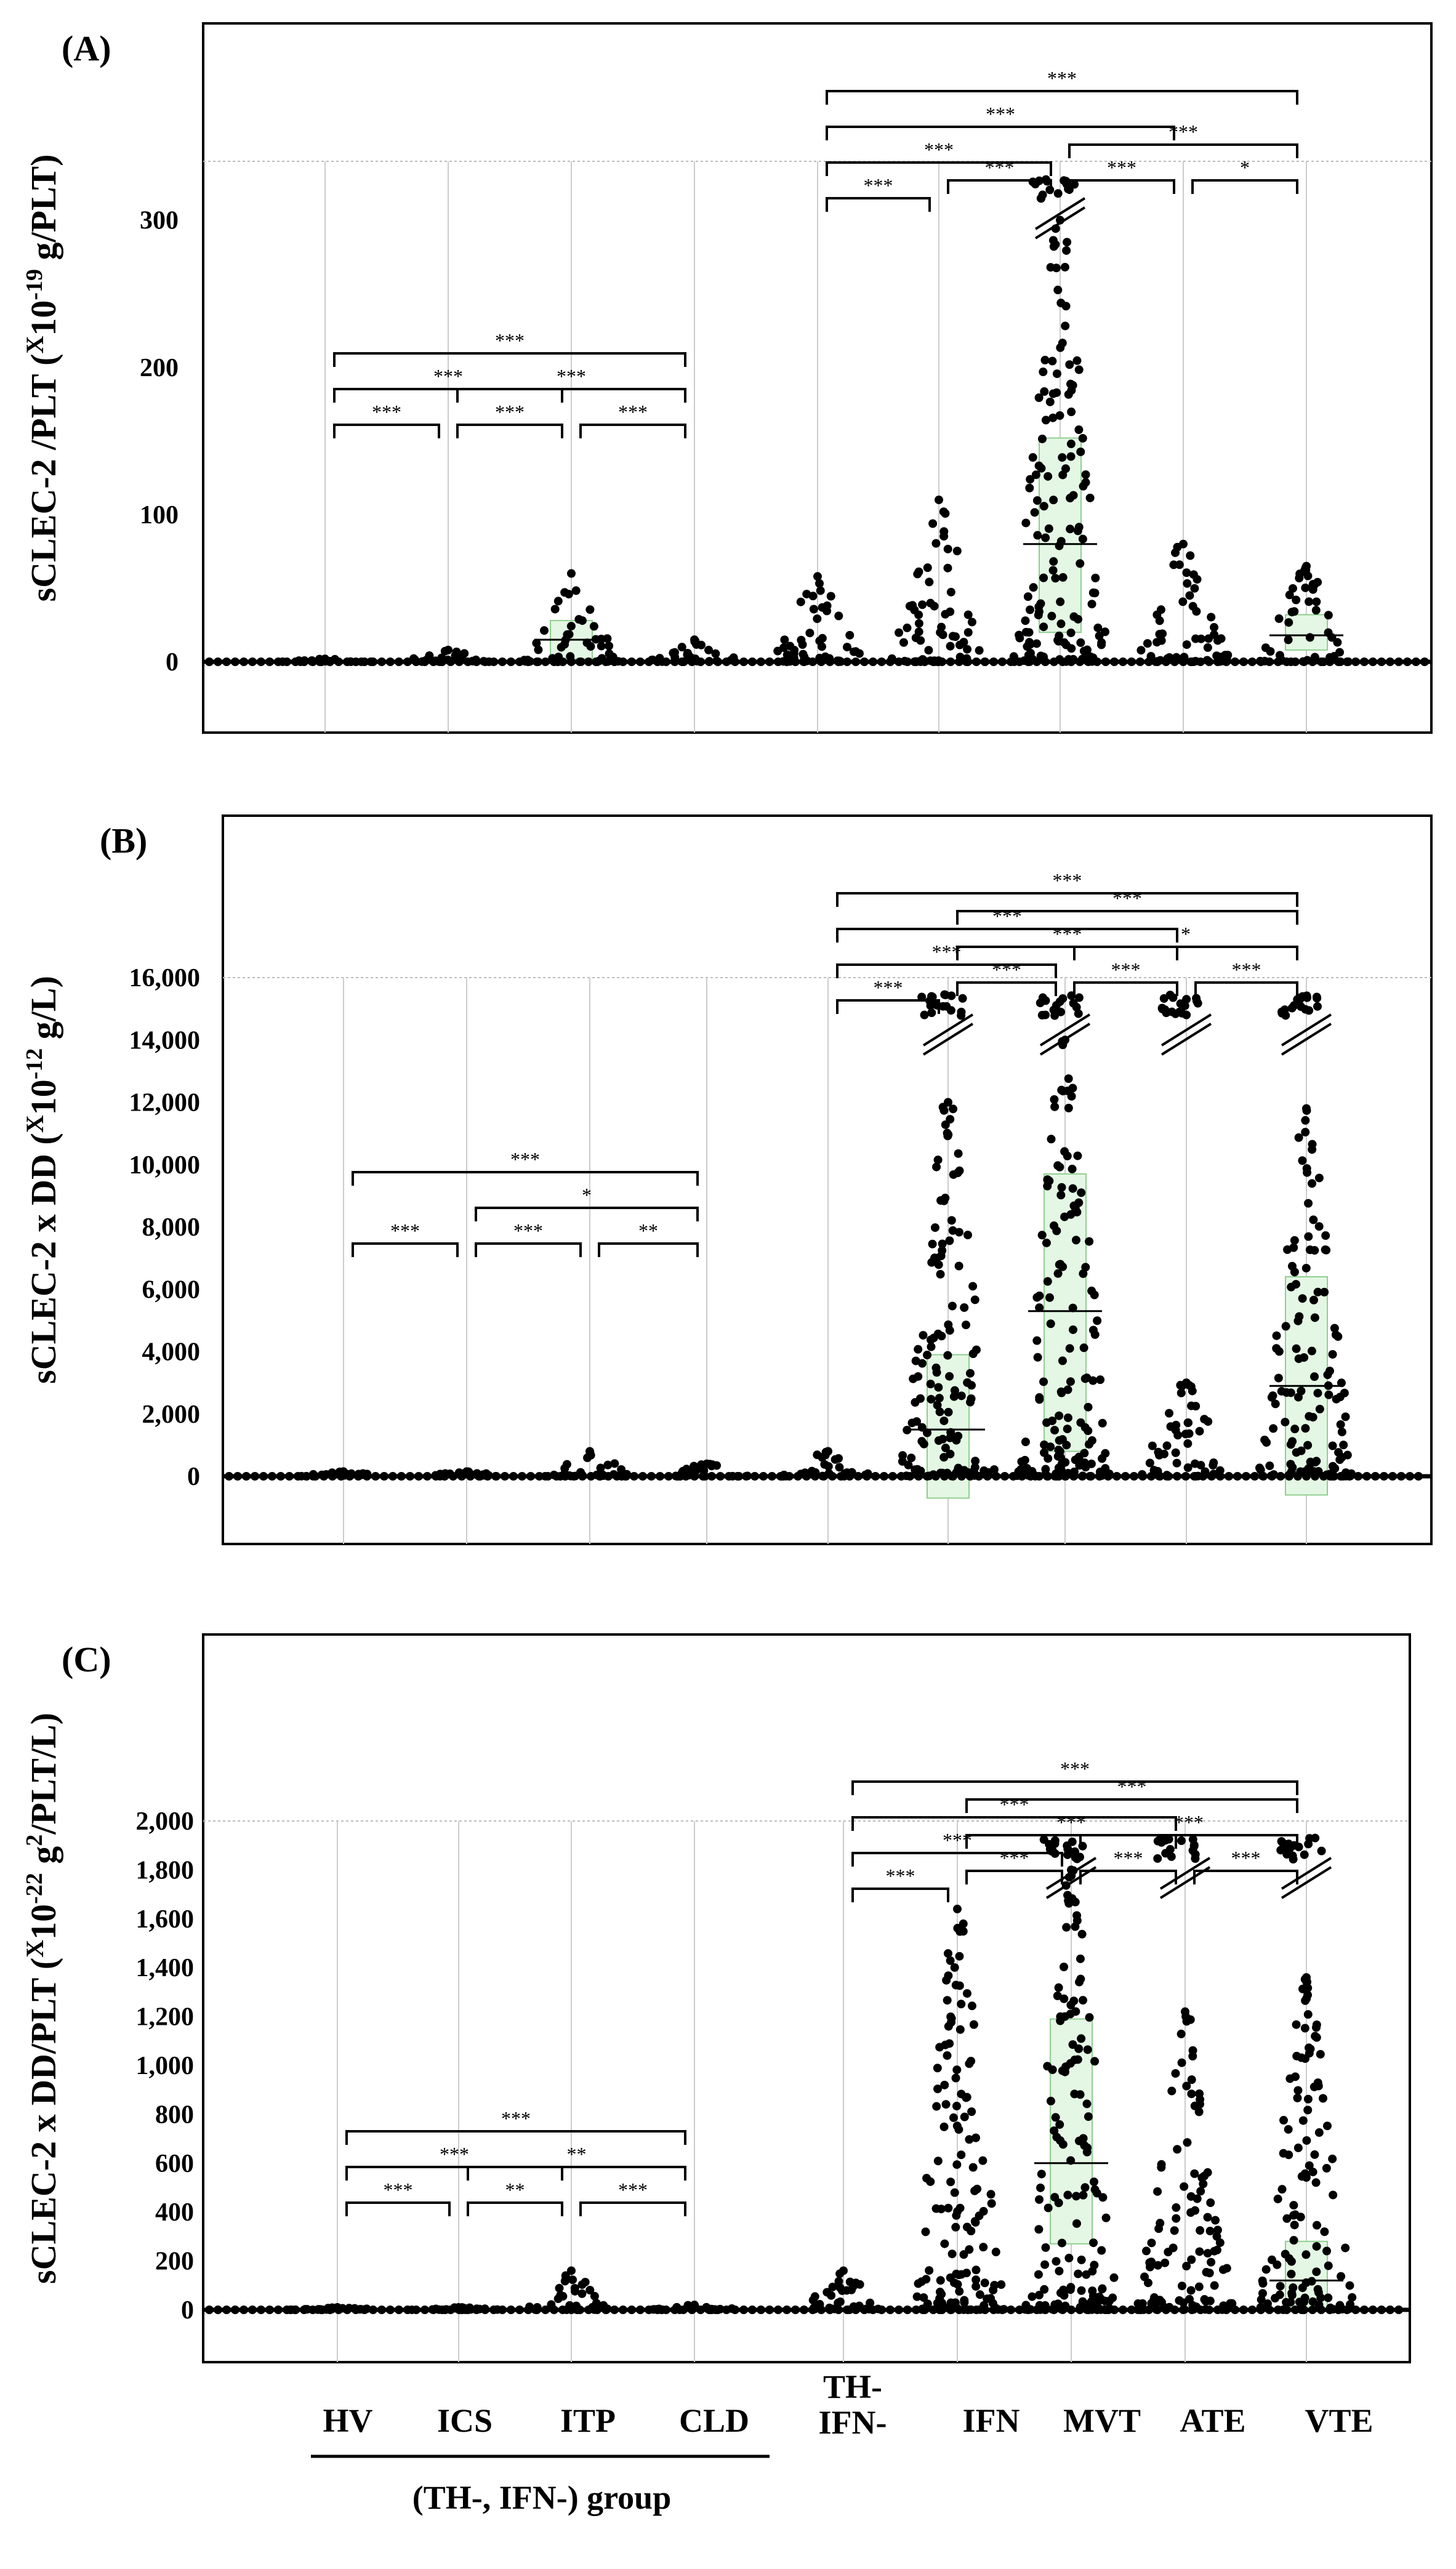 The width and height of the screenshot is (1456, 2569). Describe the element at coordinates (42, 1180) in the screenshot. I see `y-axis-label: sCLEC-2 x DD (X10-12 g/L)` at that location.